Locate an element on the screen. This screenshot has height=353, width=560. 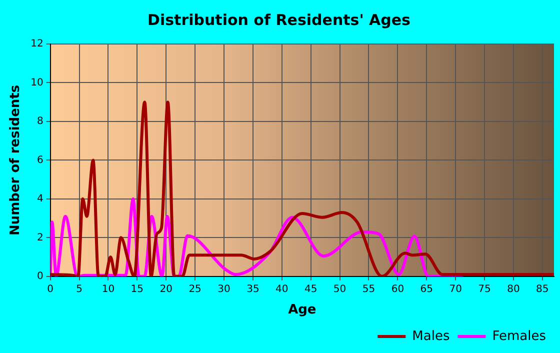
x-tick-label: 40 is located at coordinates (282, 289).